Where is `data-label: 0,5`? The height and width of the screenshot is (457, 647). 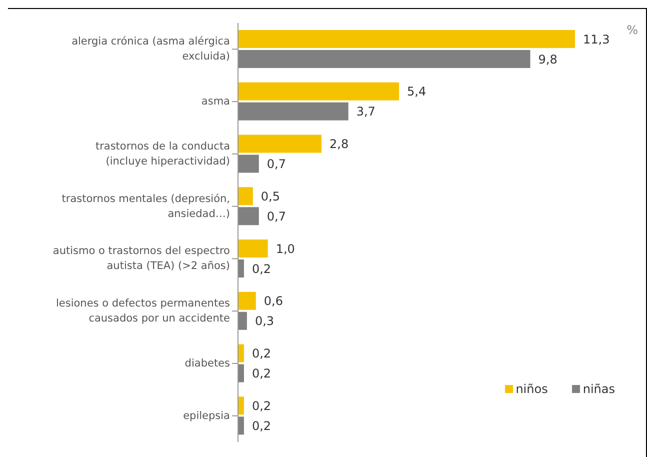 data-label: 0,5 is located at coordinates (270, 196).